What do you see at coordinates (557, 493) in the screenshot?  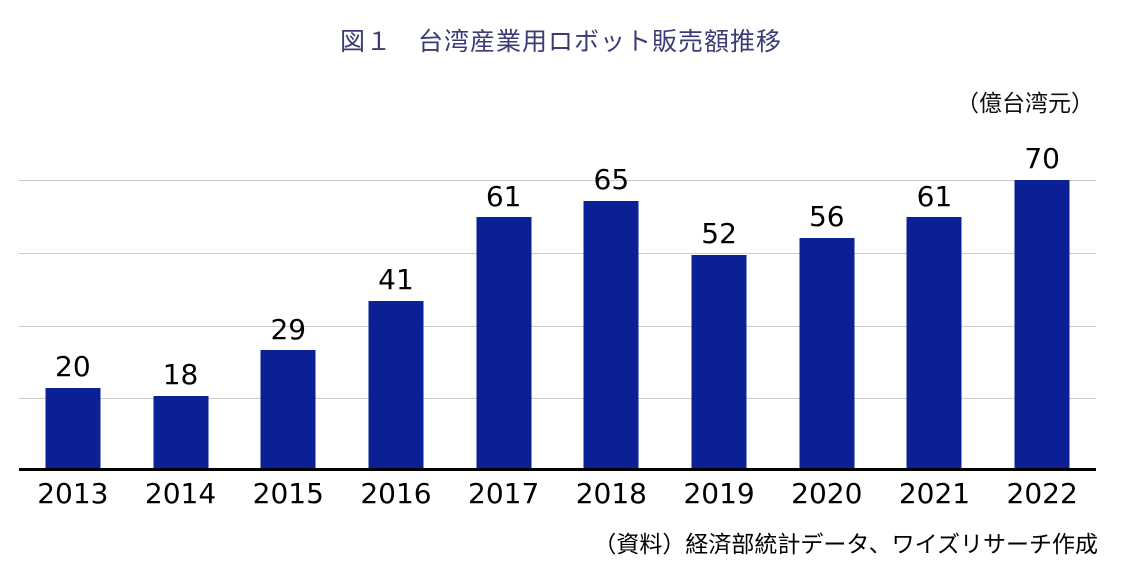 I see `x-axis-labels: 2013 2014 2015 2016 2017 2018 2019 2020 2021 2022` at bounding box center [557, 493].